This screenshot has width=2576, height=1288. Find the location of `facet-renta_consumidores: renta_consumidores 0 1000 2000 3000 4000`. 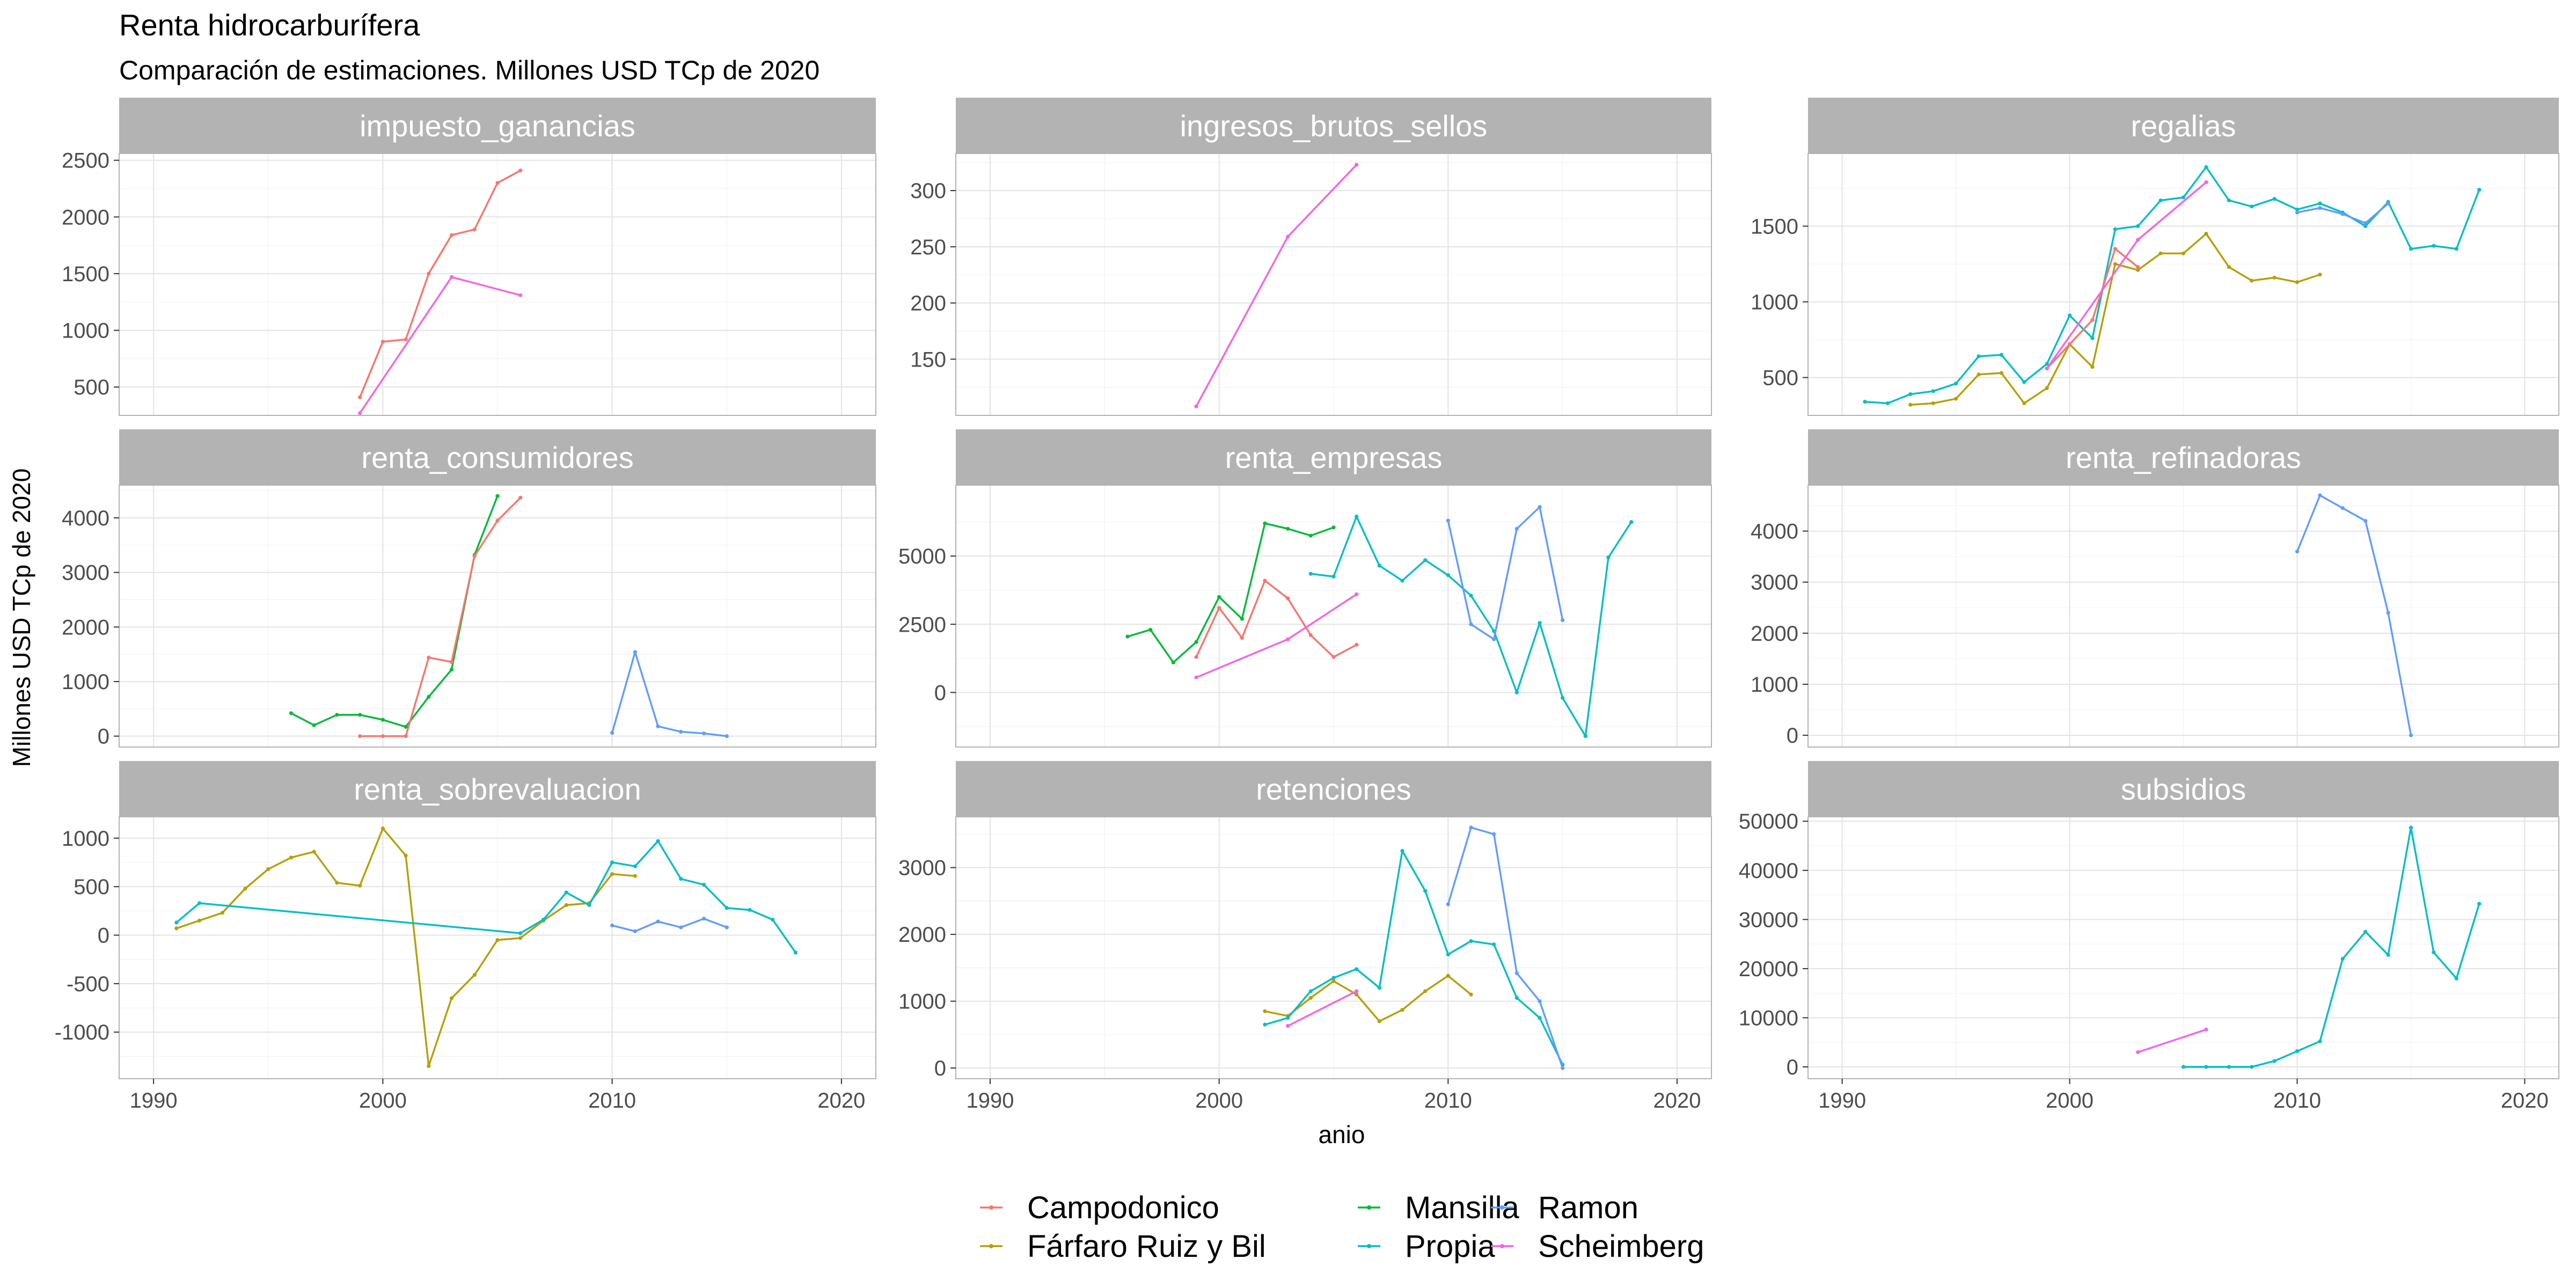

facet-renta_consumidores: renta_consumidores 0 1000 2000 3000 4000 is located at coordinates (469, 589).